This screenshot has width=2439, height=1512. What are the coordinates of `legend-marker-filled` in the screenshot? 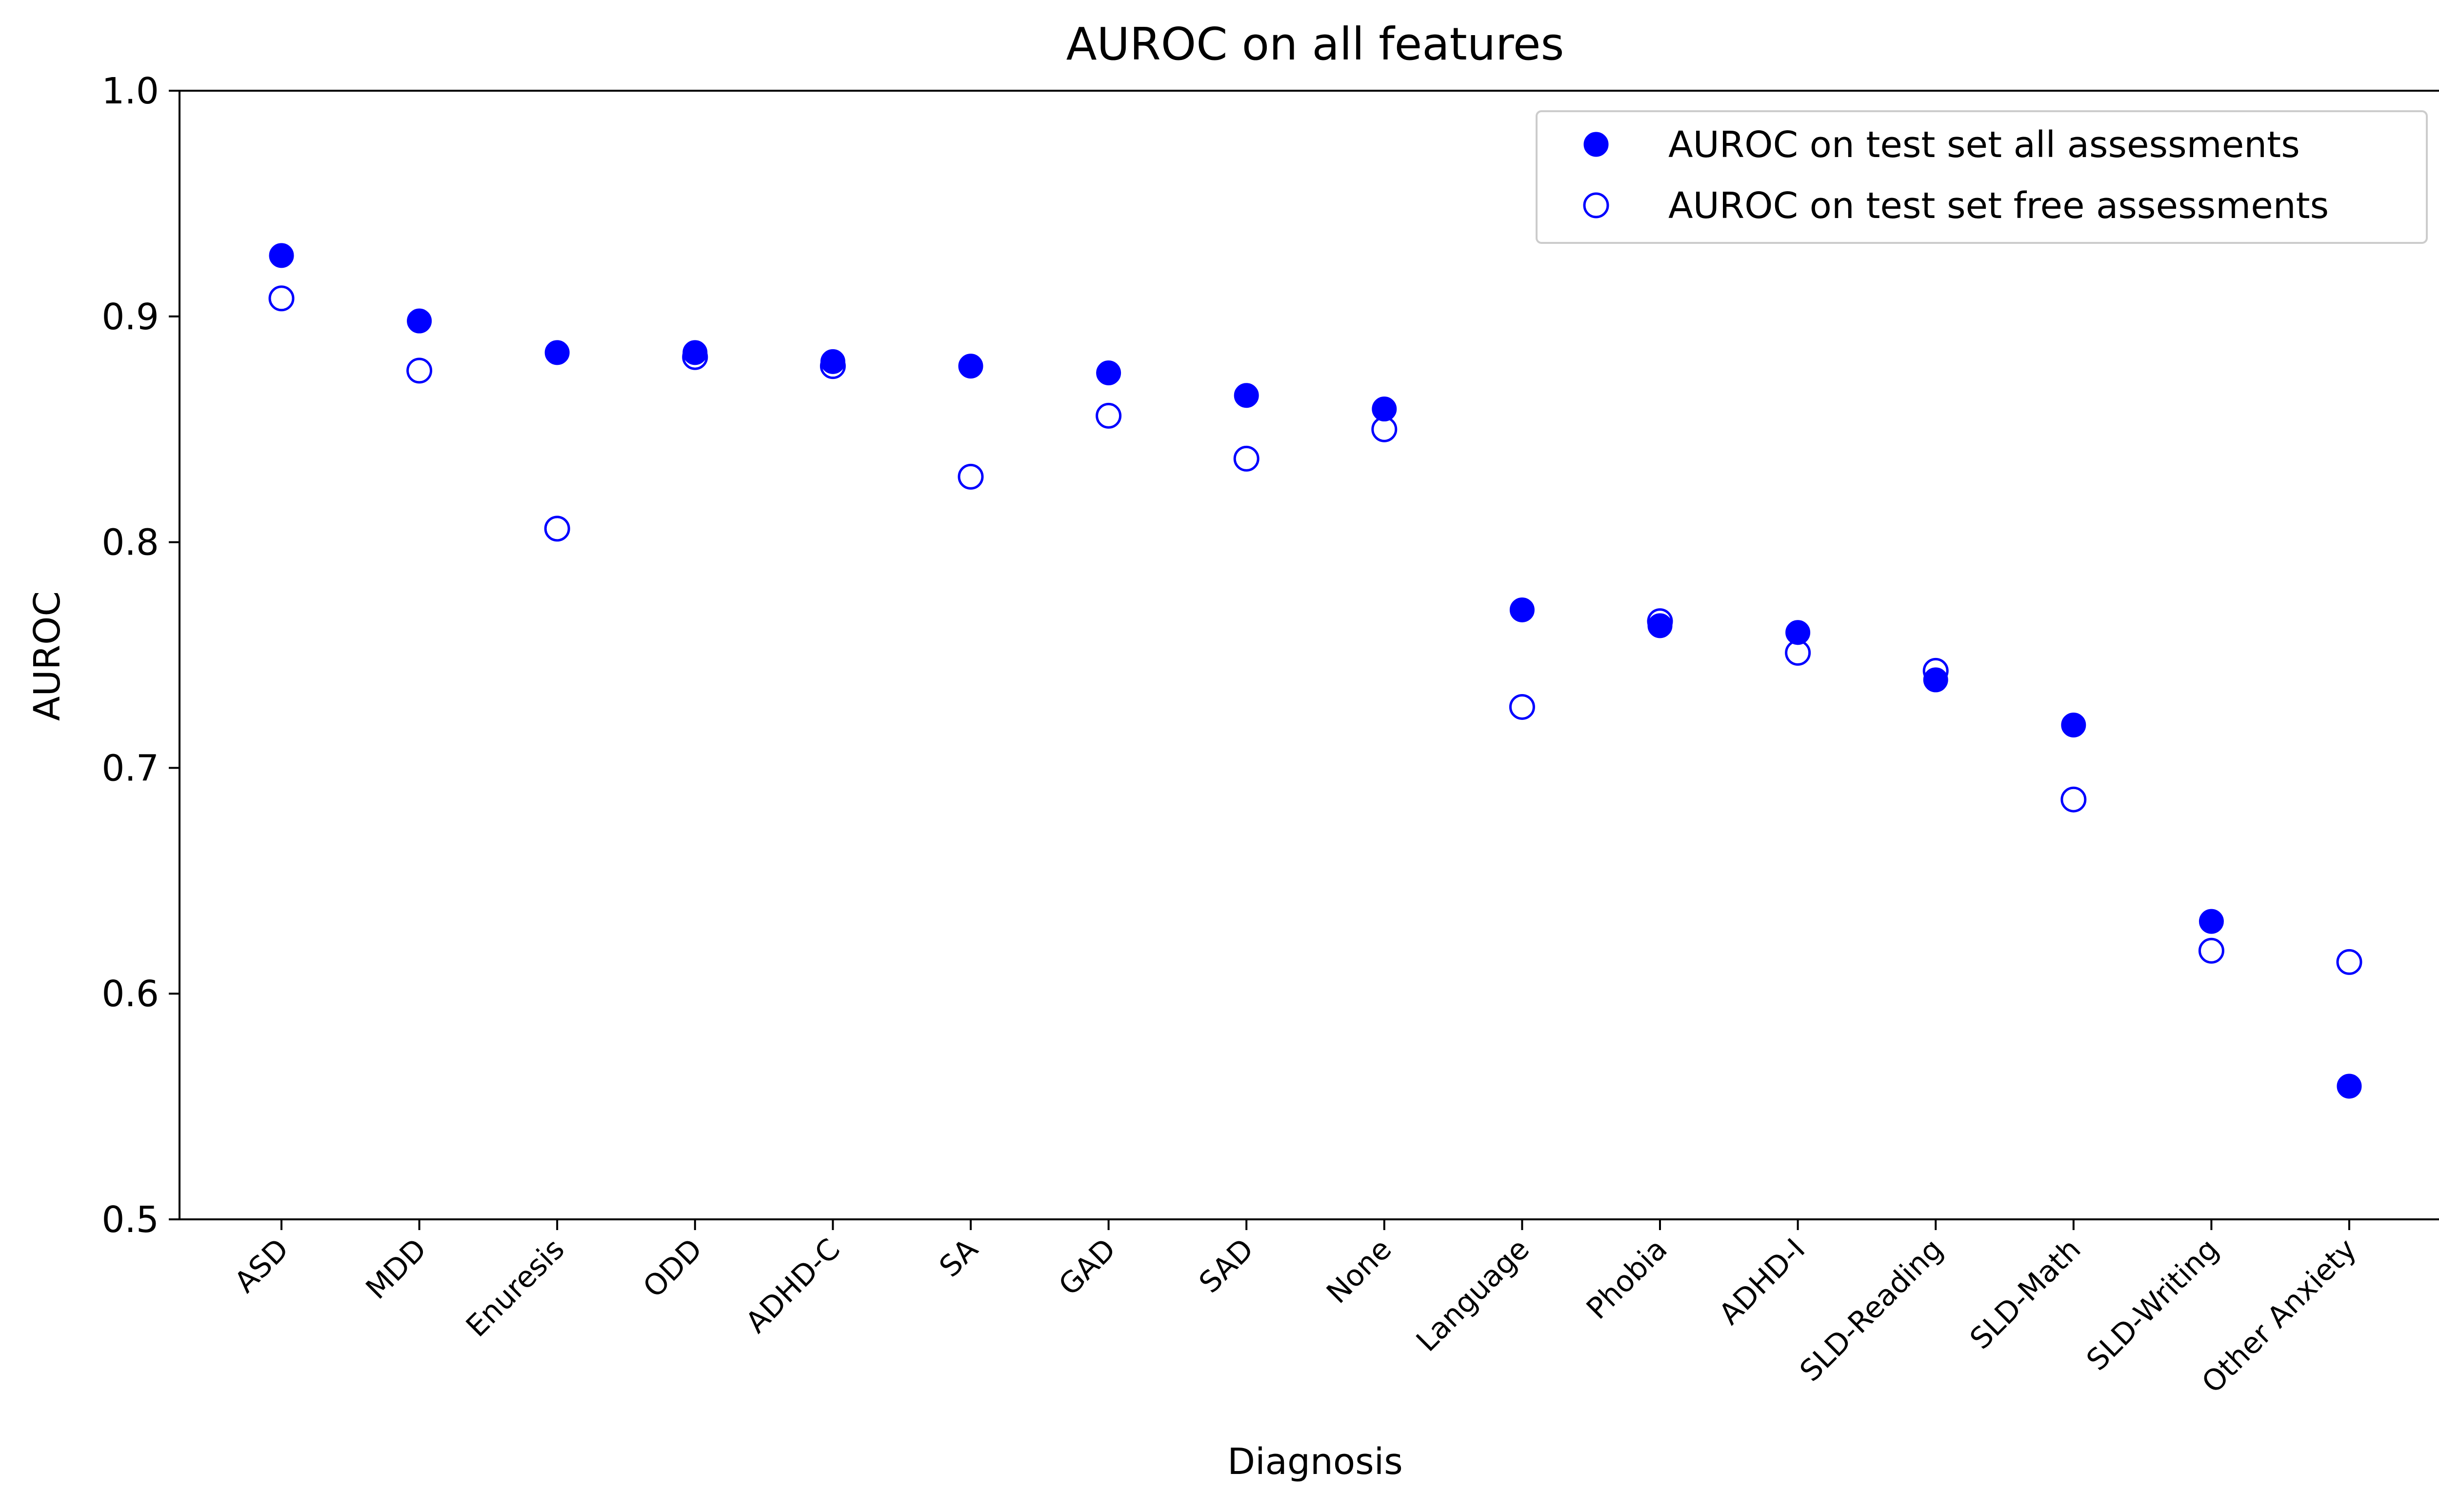 It's located at (1596, 144).